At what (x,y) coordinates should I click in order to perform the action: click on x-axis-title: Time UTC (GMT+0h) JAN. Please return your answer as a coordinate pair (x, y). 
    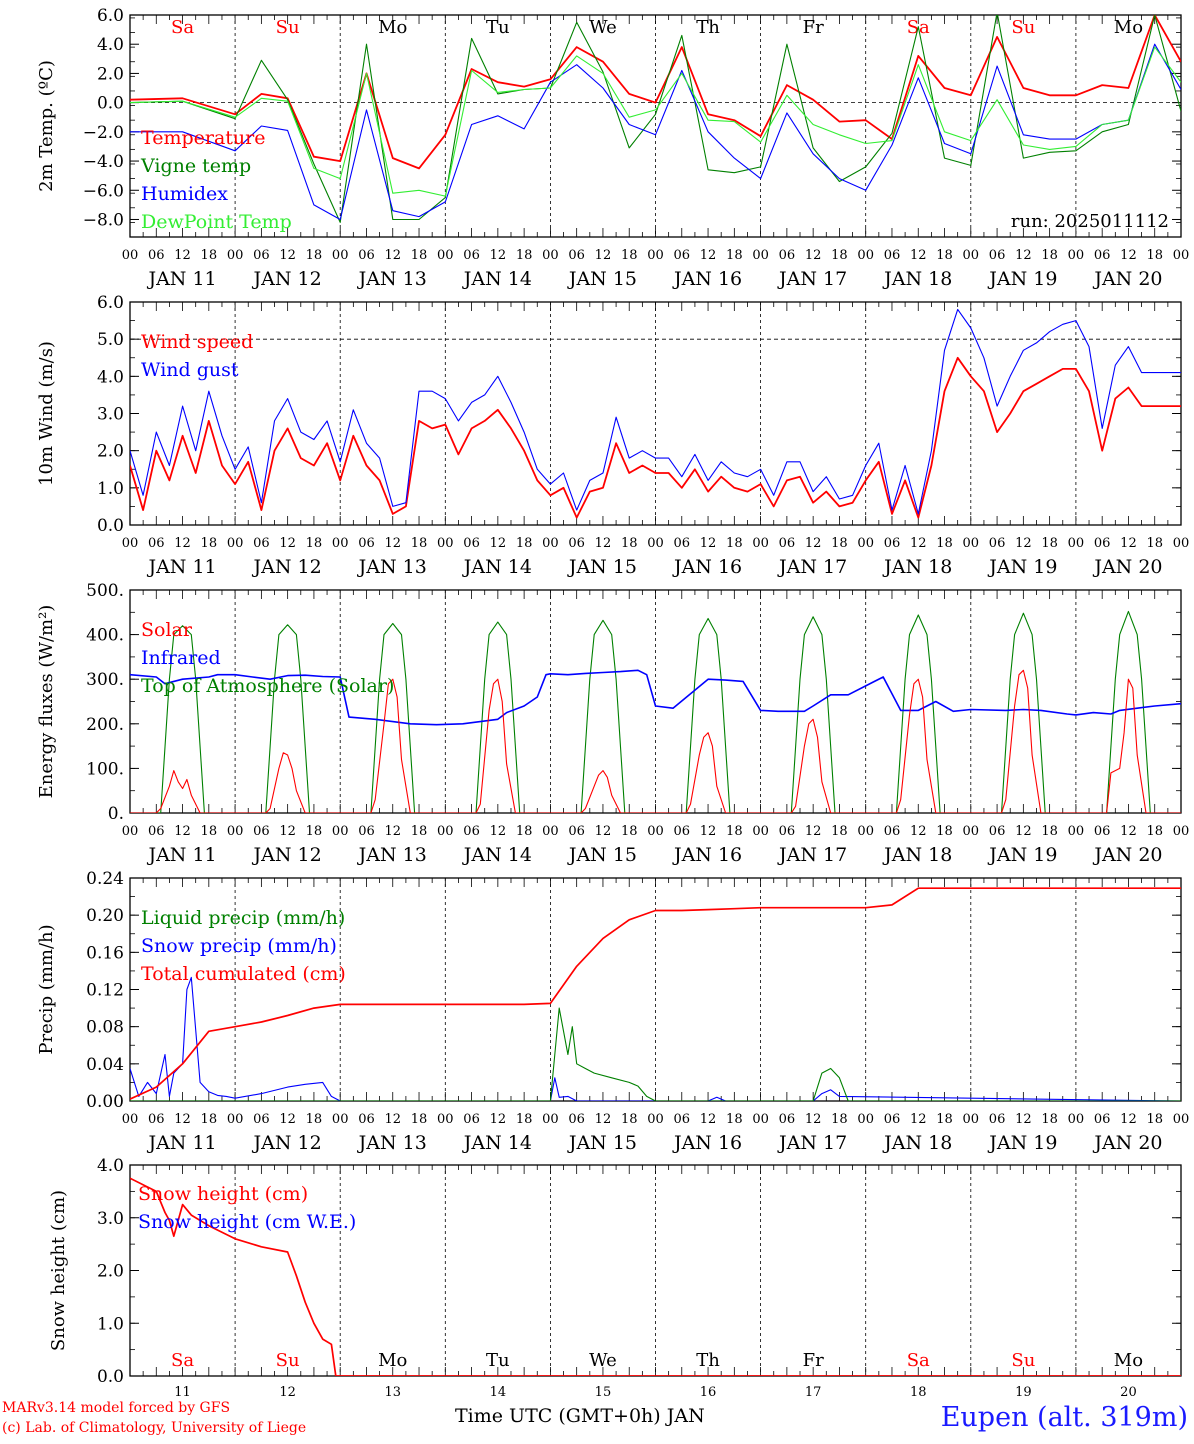
    Looking at the image, I should click on (580, 1416).